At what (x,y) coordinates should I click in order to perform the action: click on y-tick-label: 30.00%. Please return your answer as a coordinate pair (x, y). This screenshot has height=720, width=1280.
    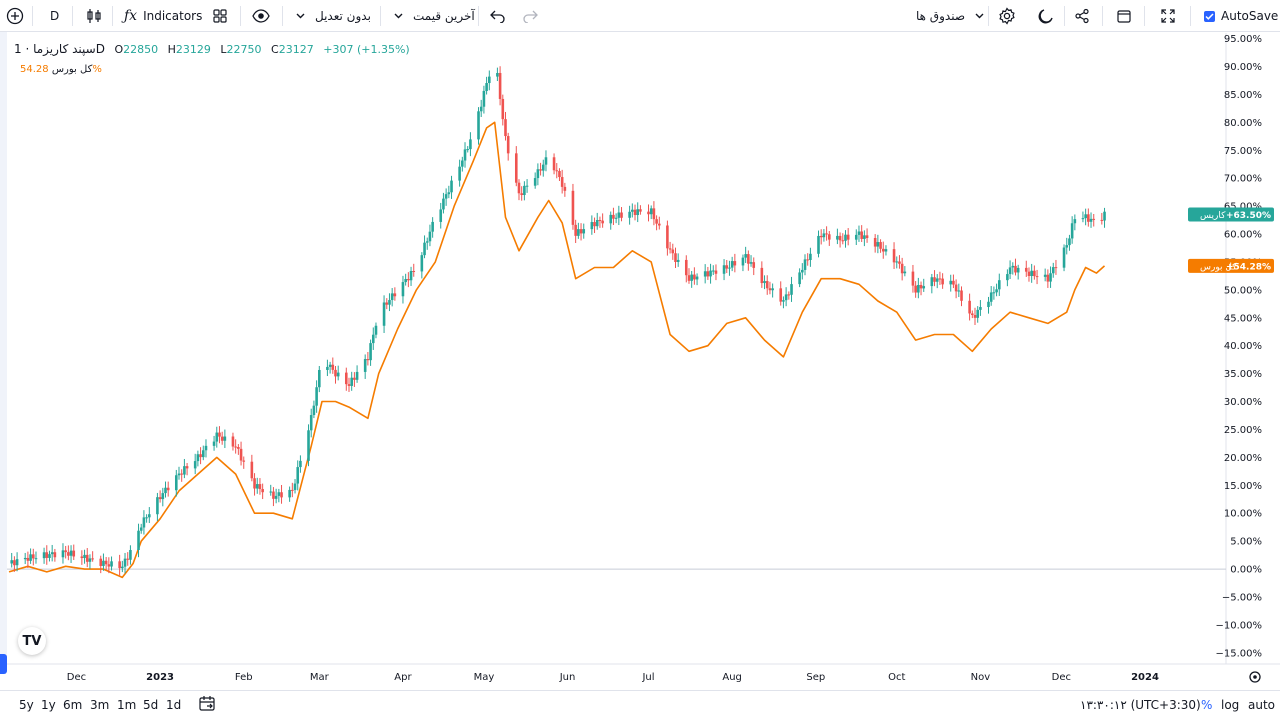
    Looking at the image, I should click on (1243, 402).